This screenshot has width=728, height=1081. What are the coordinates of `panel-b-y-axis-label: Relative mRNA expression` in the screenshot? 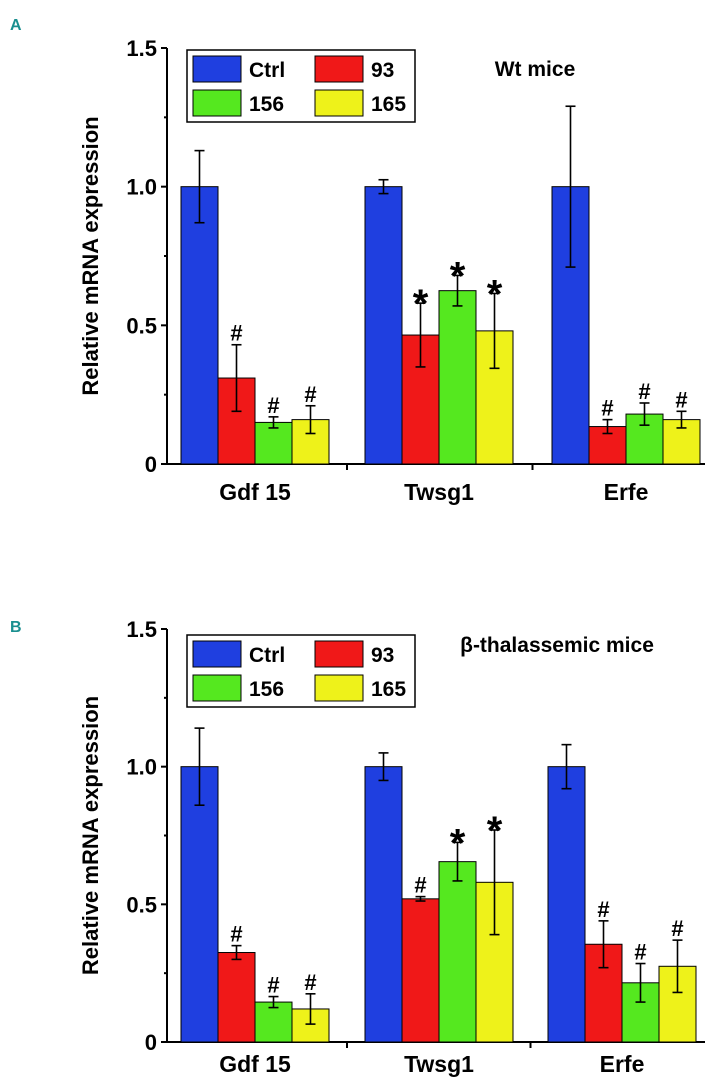 It's located at (90, 835).